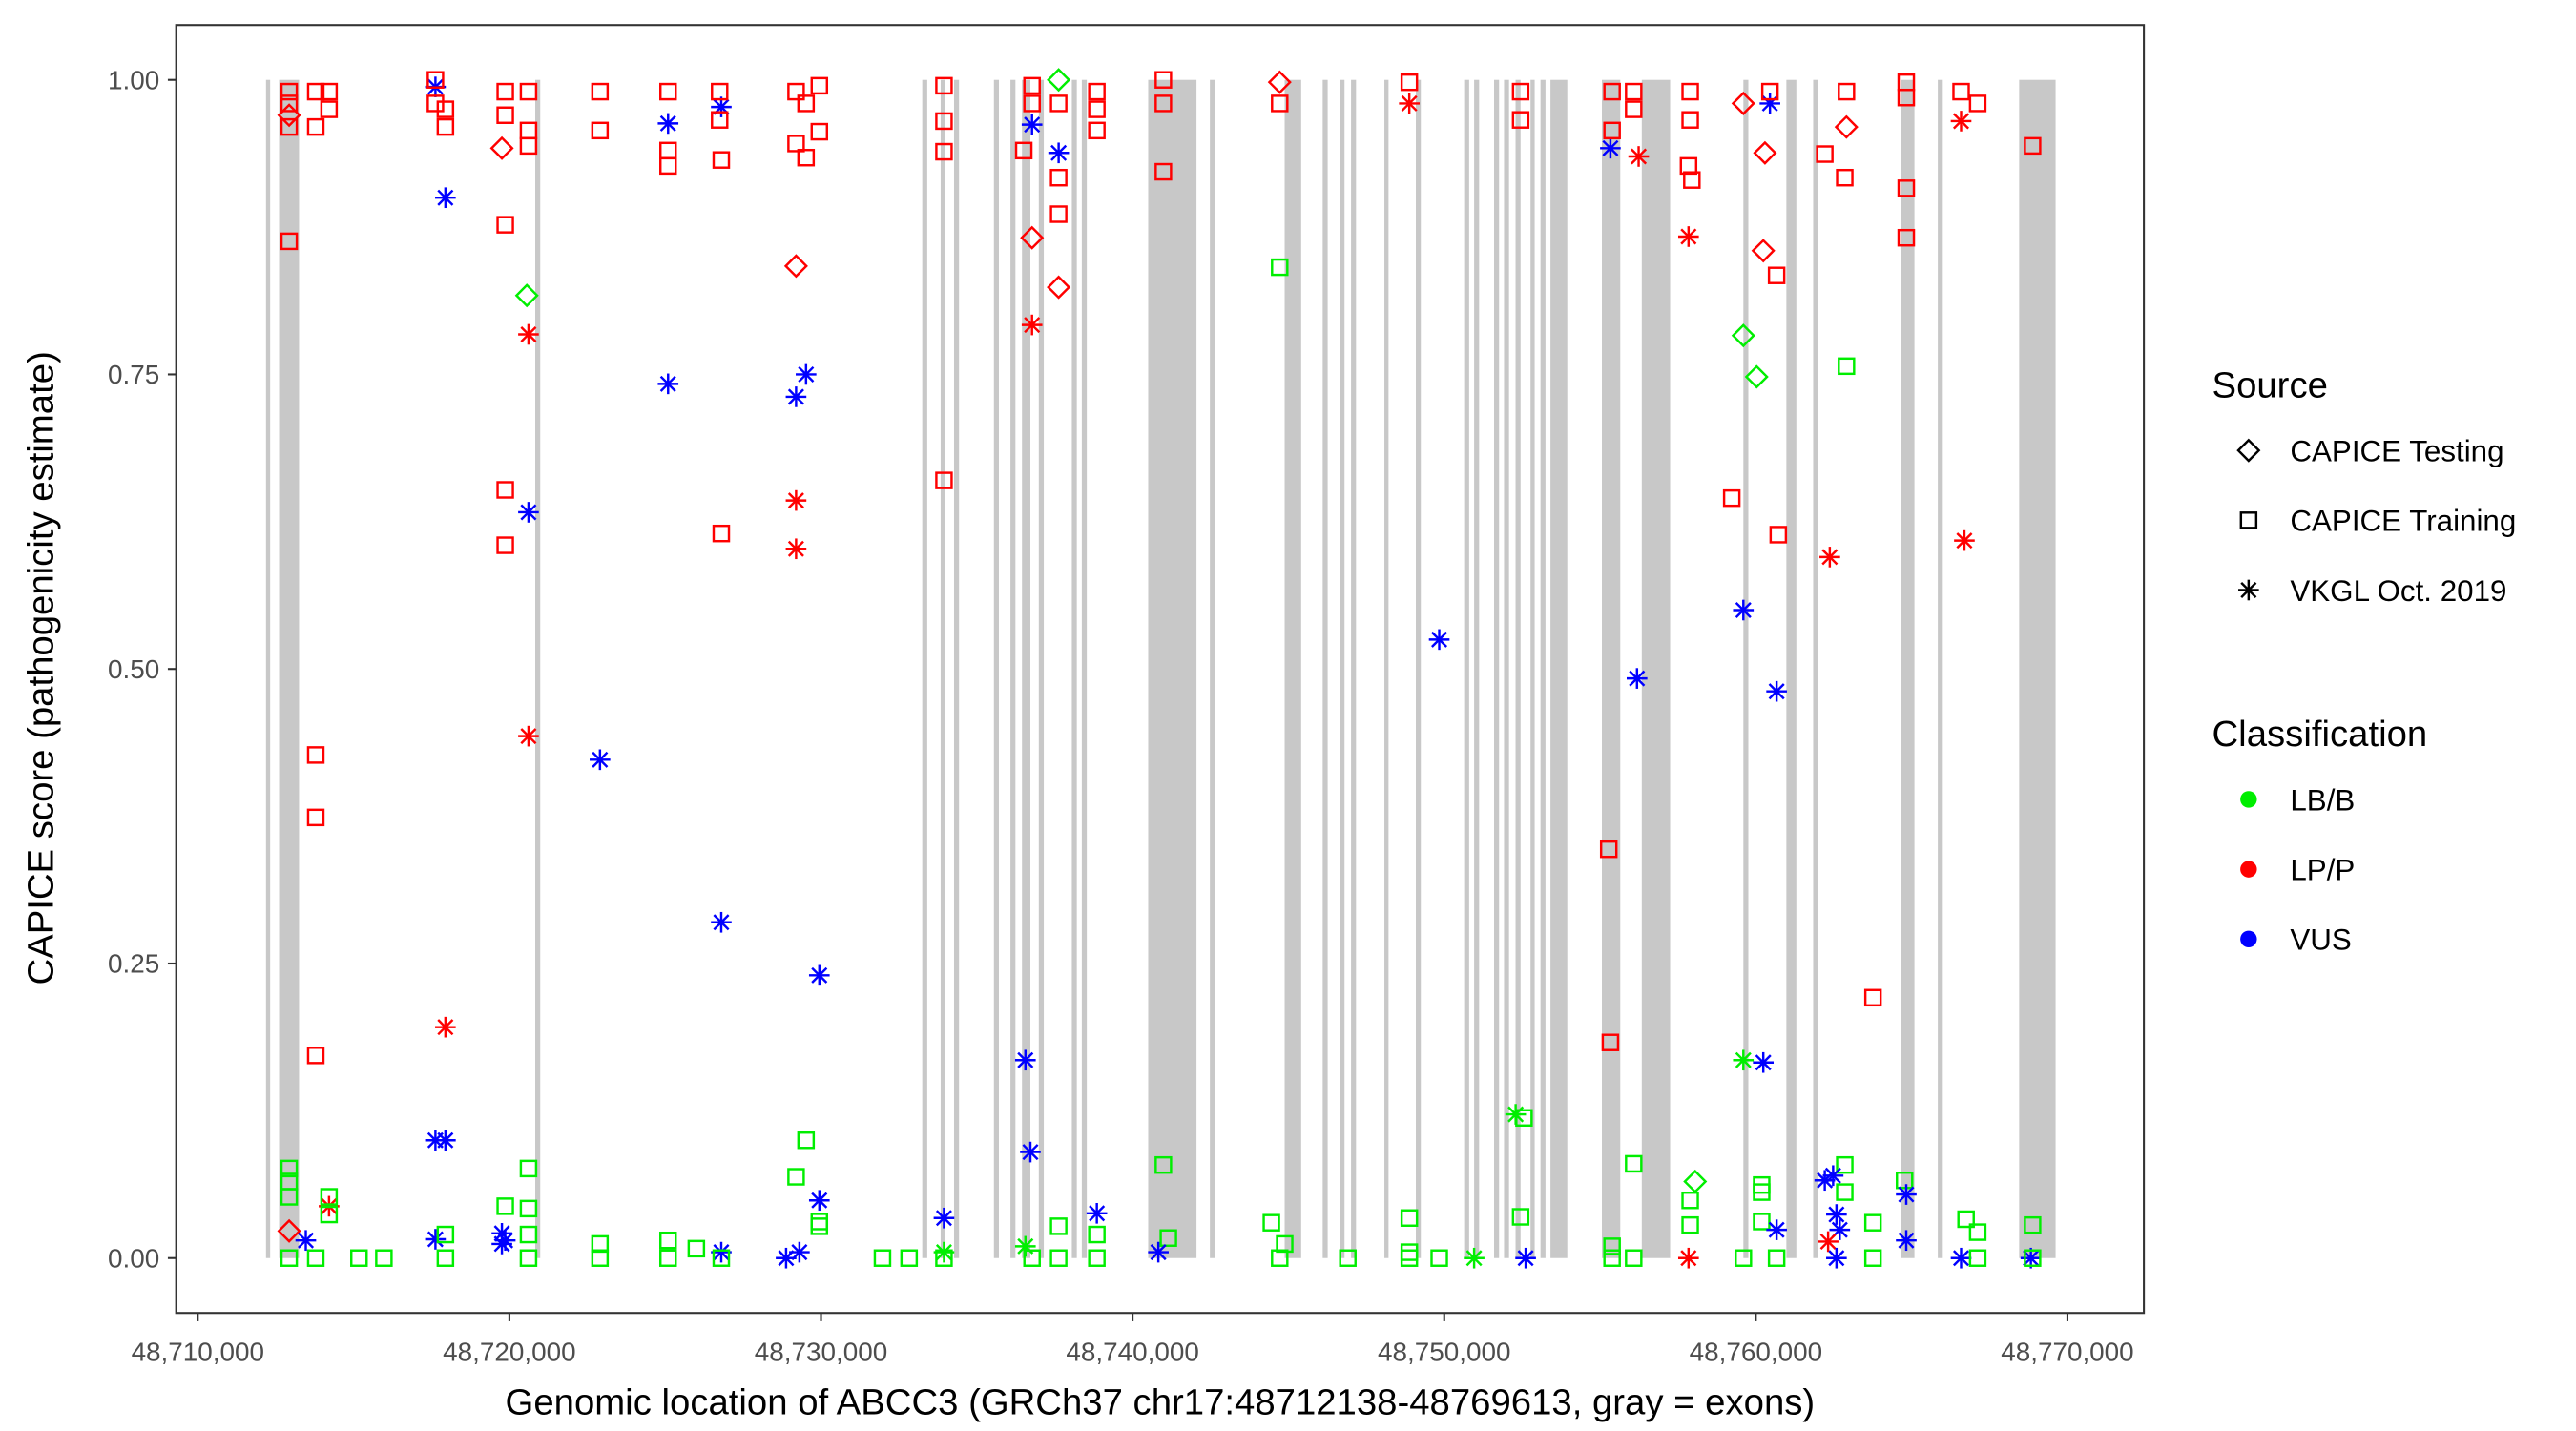  What do you see at coordinates (133, 669) in the screenshot?
I see `y-tick-label: 0.50` at bounding box center [133, 669].